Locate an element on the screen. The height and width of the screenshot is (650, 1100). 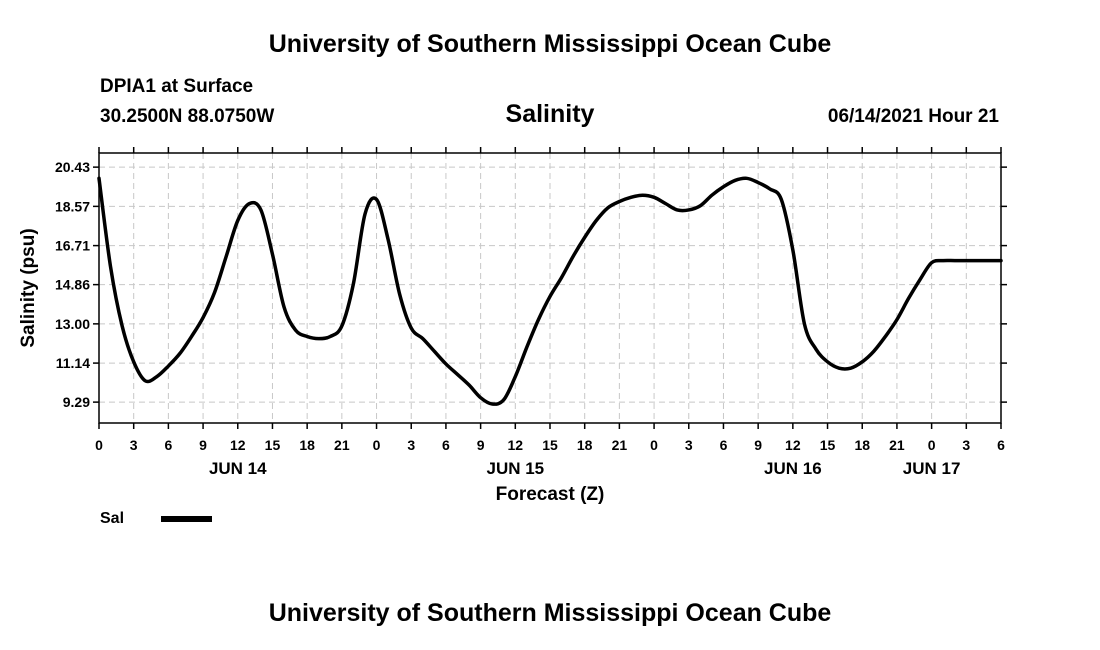
forecast-timestamp: 06/14/2021 Hour 21 is located at coordinates (913, 116).